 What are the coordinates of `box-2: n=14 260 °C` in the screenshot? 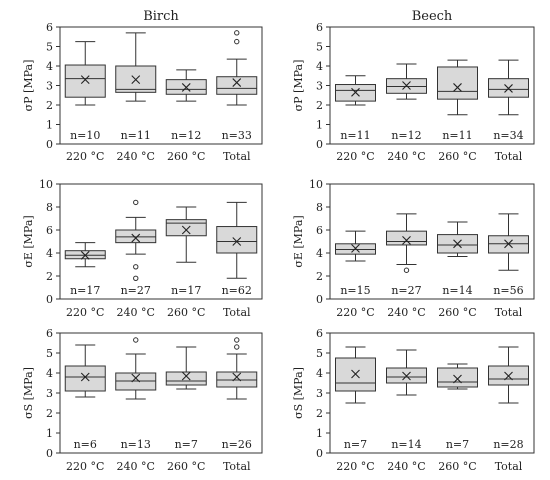 It's located at (457, 270).